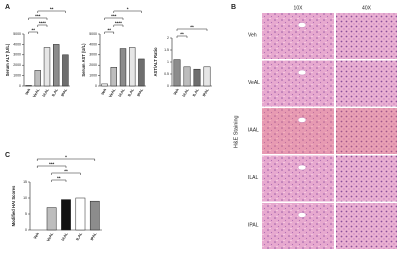 This screenshot has height=264, width=400. I want to click on row-label: Veh, so click(252, 35).